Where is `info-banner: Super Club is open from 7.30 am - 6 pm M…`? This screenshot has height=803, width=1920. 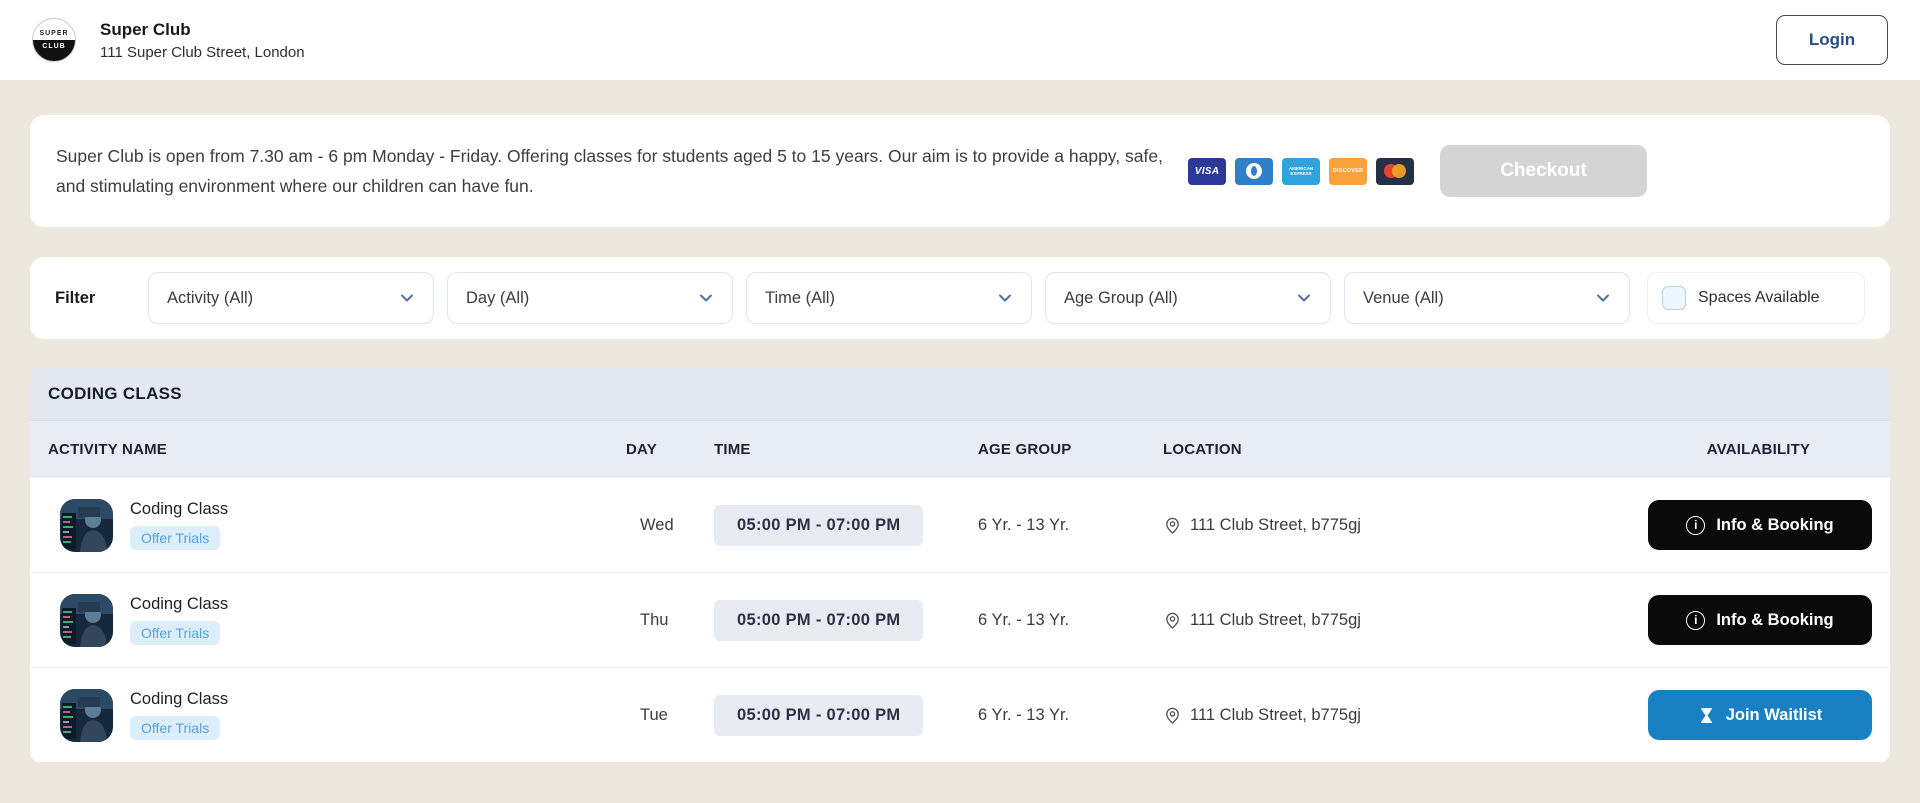
info-banner: Super Club is open from 7.30 am - 6 pm M… is located at coordinates (960, 171).